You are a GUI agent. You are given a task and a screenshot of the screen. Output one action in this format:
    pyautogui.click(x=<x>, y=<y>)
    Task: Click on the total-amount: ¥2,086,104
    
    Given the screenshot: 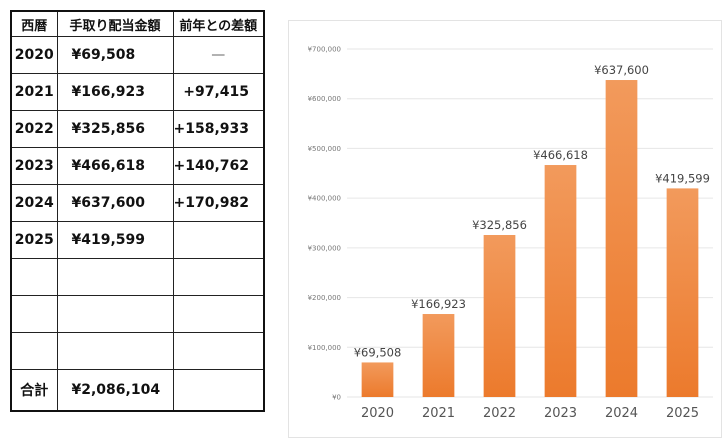 What is the action you would take?
    pyautogui.click(x=115, y=390)
    